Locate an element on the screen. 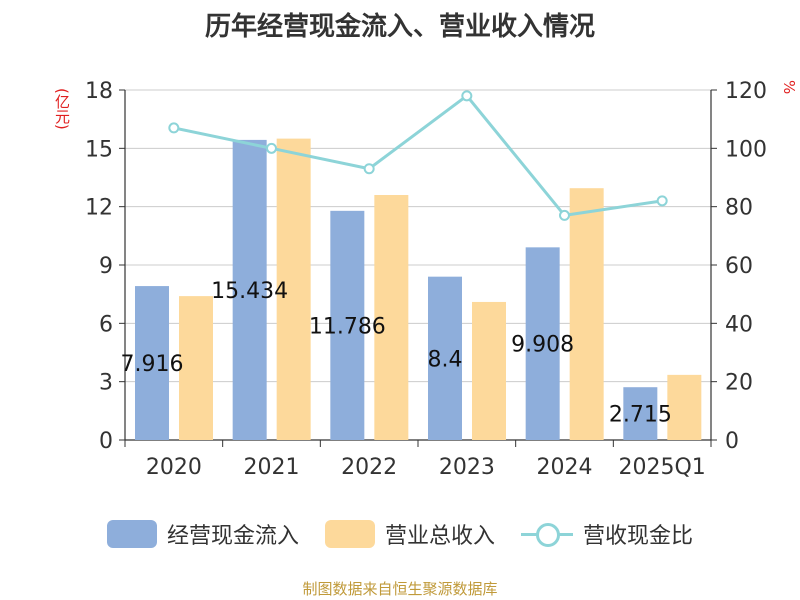 The height and width of the screenshot is (600, 800). left-axis-tick-label: 0 is located at coordinates (106, 441).